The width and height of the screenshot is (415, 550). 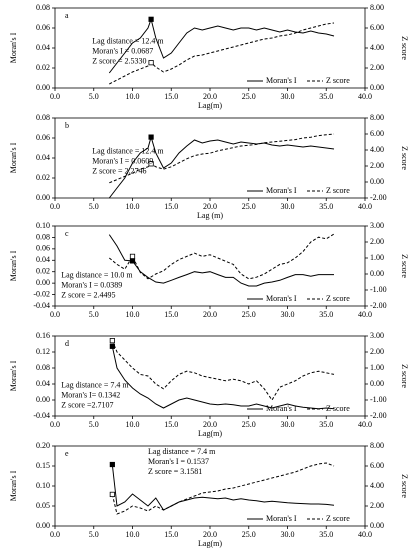 What do you see at coordinates (175, 471) in the screenshot?
I see `annotation: Z score = 3.1581` at bounding box center [175, 471].